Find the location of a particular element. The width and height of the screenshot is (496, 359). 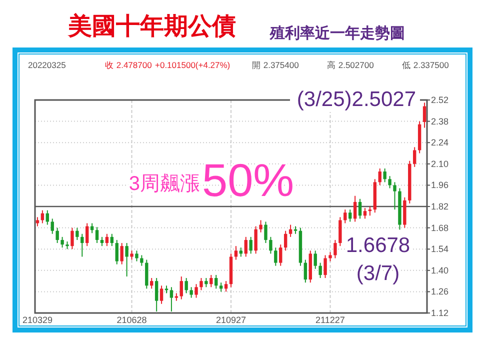

y-tick-label: 2.52 is located at coordinates (440, 100).